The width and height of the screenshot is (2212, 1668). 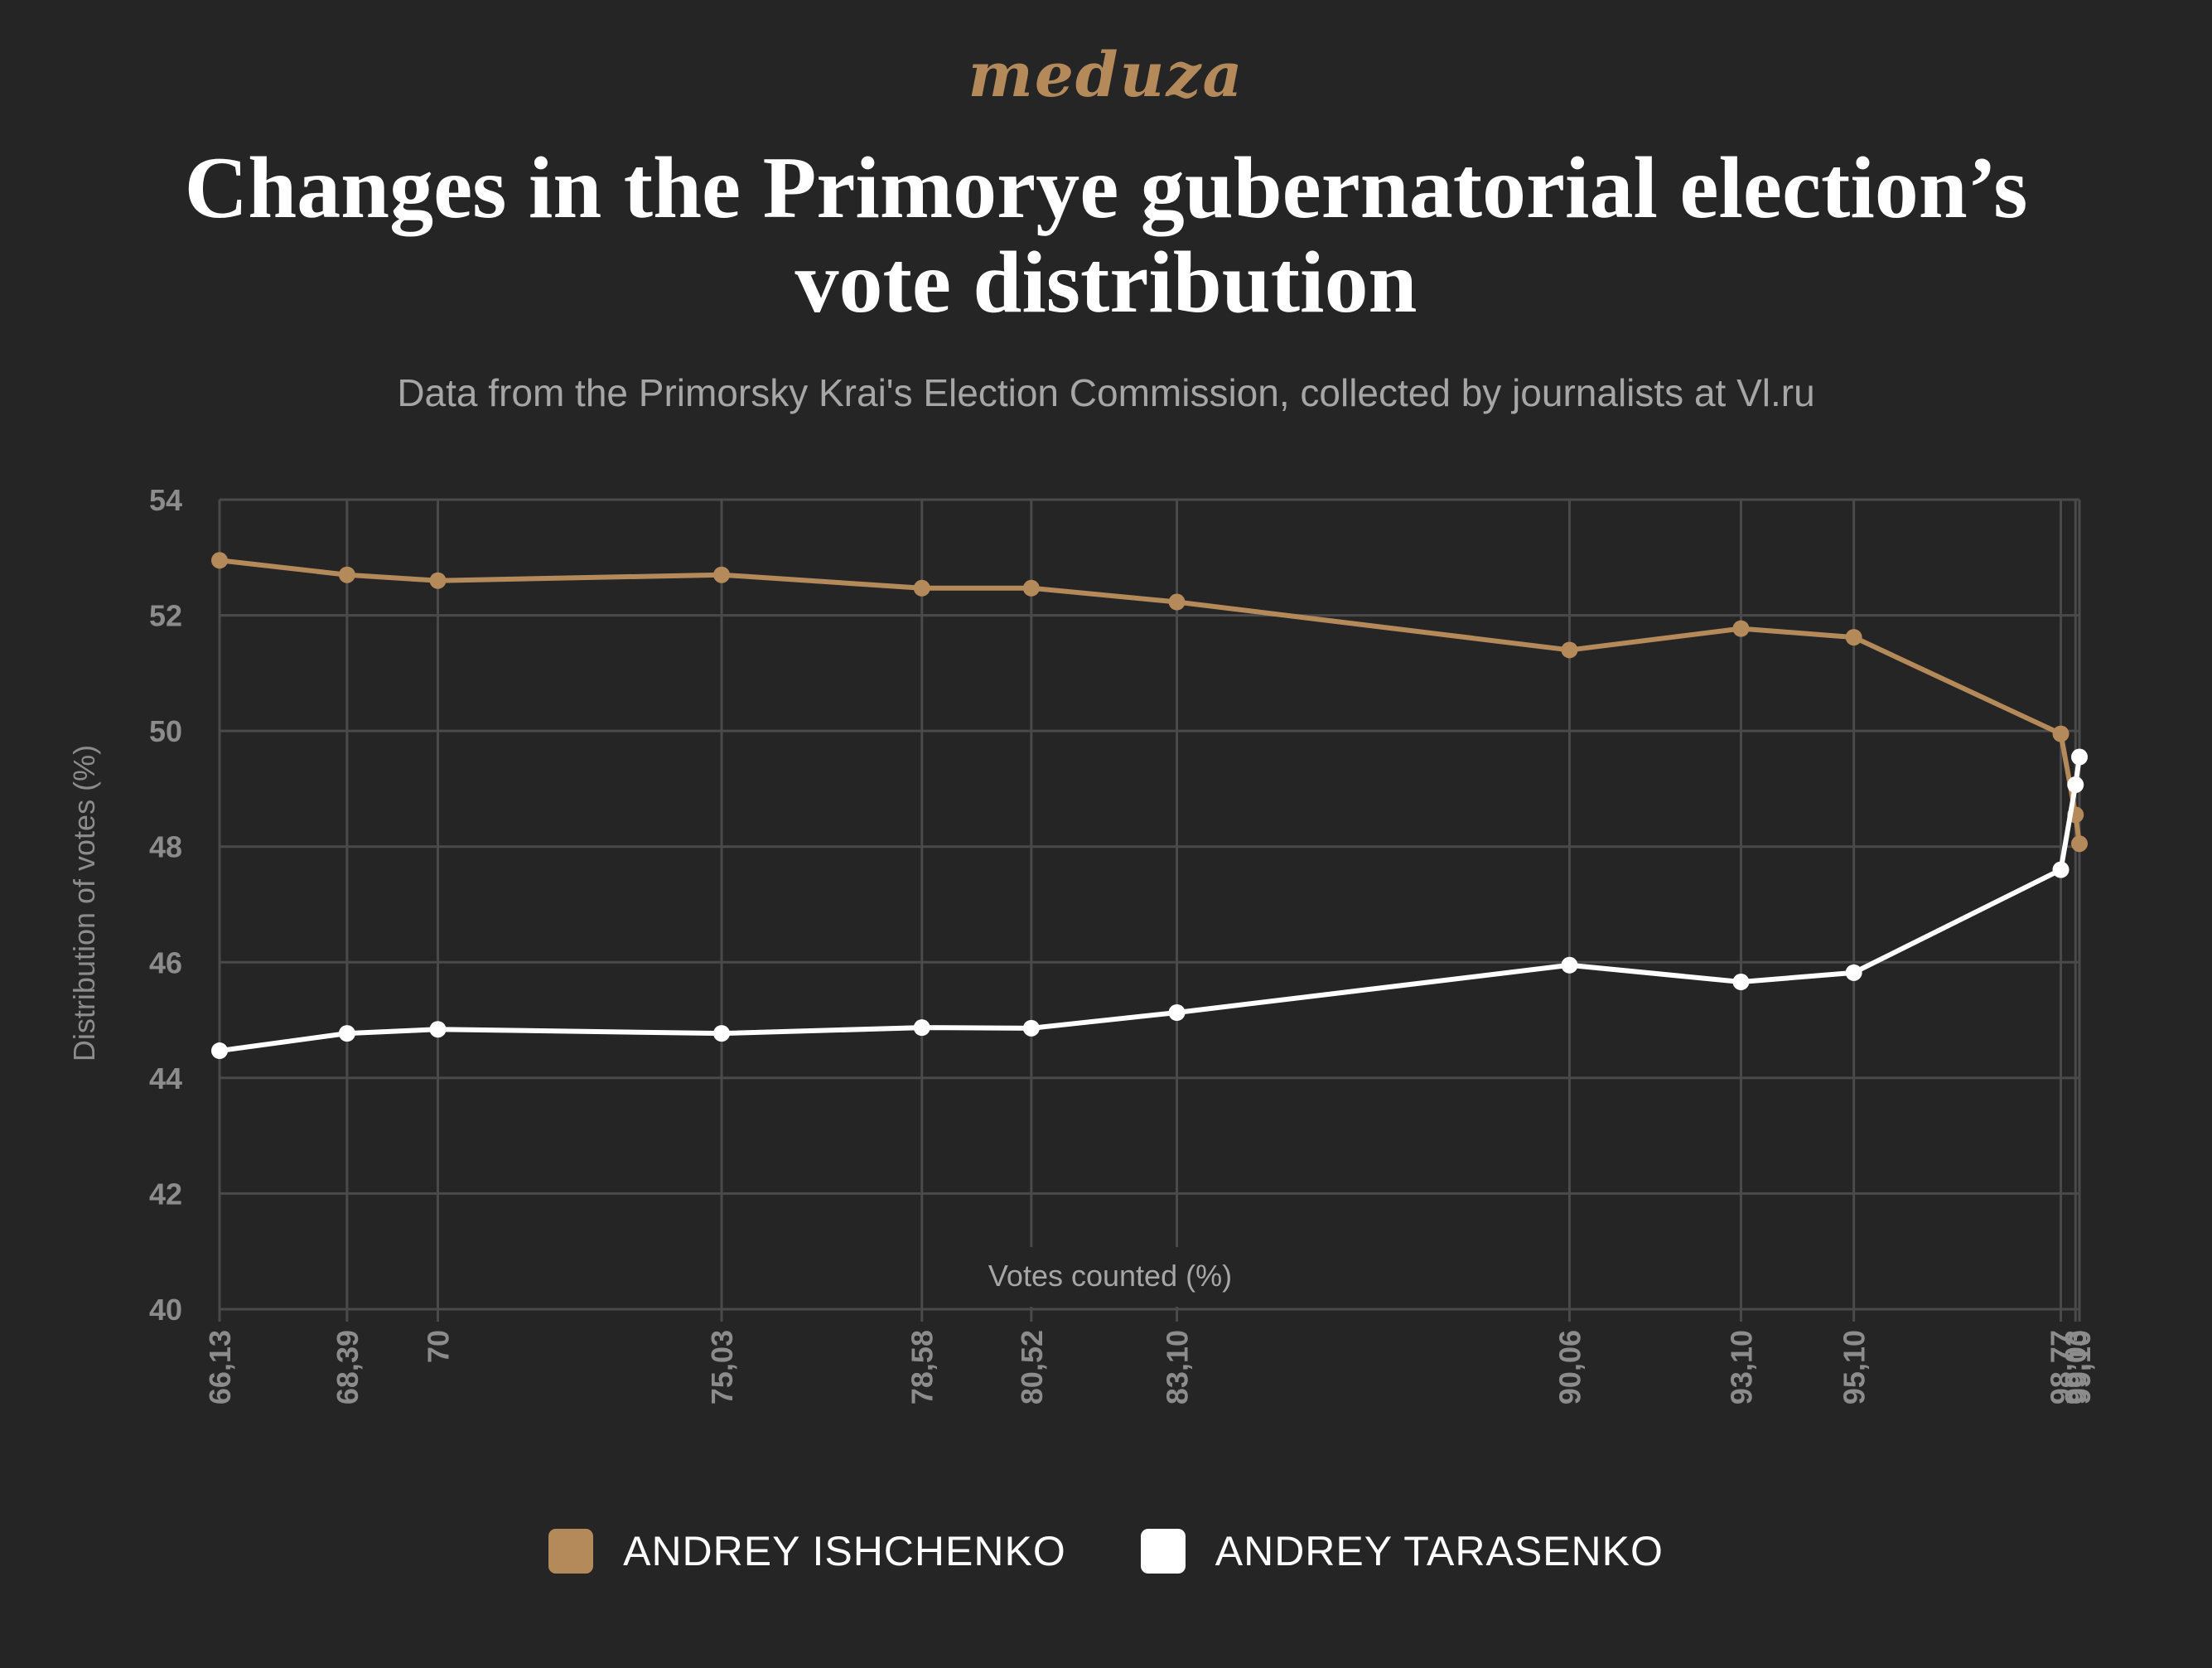 What do you see at coordinates (165, 962) in the screenshot?
I see `y-tick-label: 46` at bounding box center [165, 962].